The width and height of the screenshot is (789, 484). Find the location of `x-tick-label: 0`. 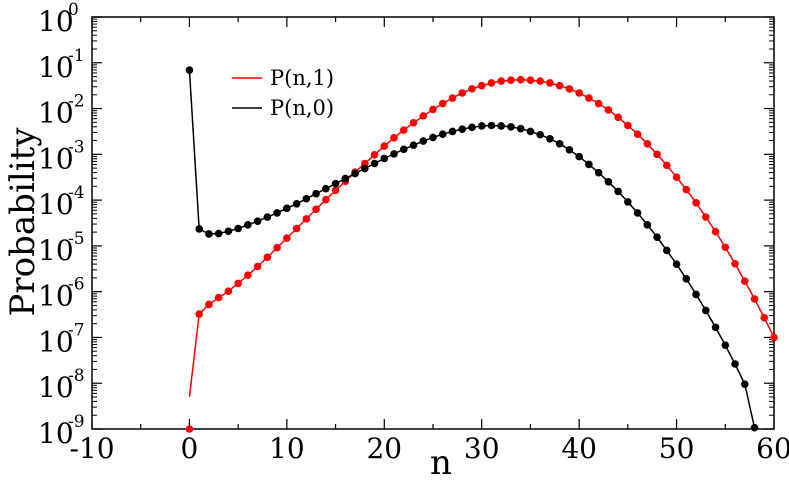

x-tick-label: 0 is located at coordinates (190, 448).